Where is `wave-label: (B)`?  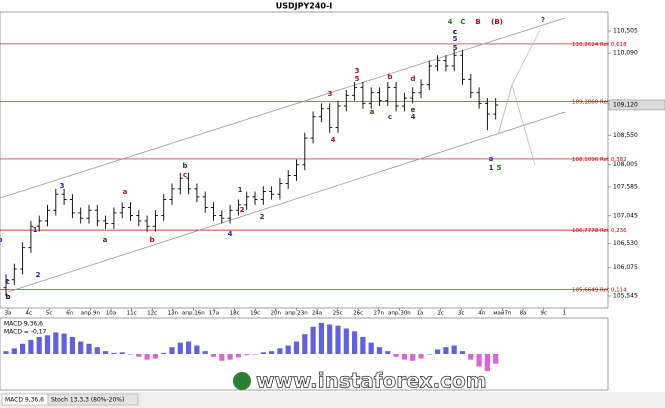 wave-label: (B) is located at coordinates (497, 22).